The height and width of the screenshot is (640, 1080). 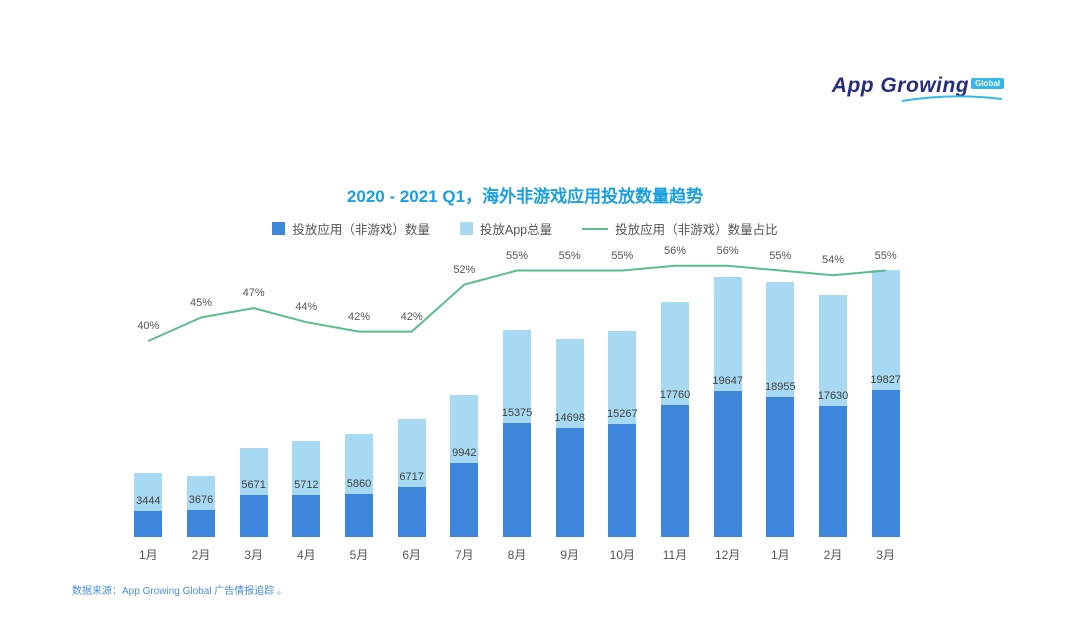 I want to click on source-note: 数据来源：App Growing Global 广告情报追踪 。, so click(x=180, y=591).